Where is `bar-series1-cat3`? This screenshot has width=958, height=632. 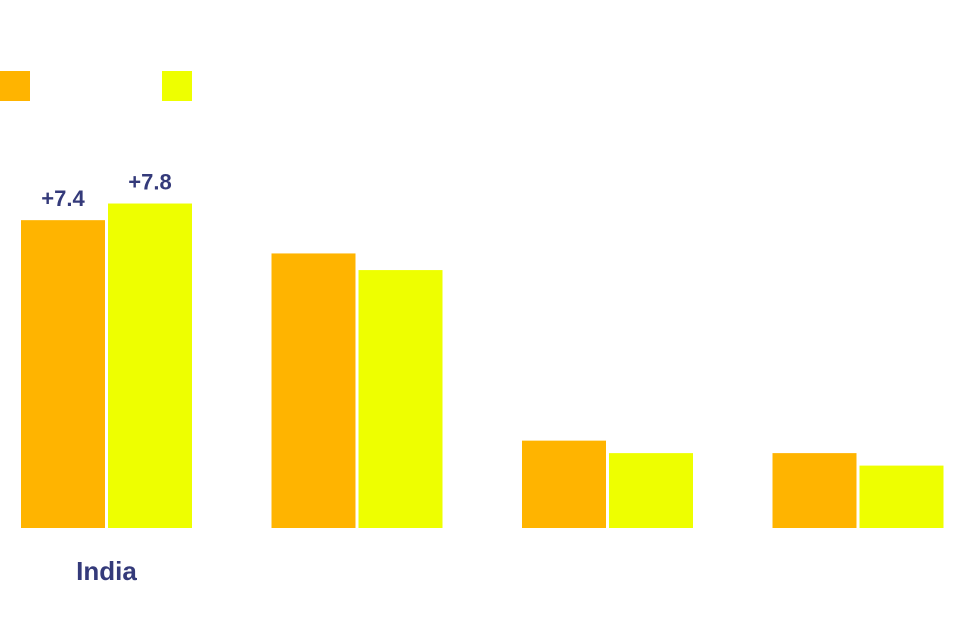
bar-series1-cat3 is located at coordinates (564, 484).